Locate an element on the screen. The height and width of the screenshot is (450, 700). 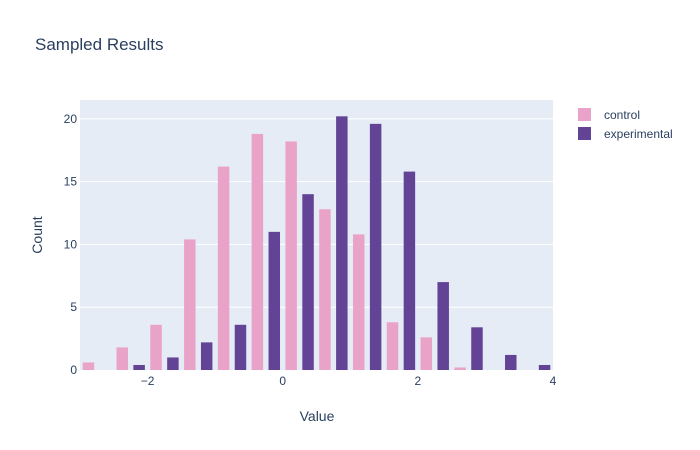
legend-item-experimental: experimental is located at coordinates (625, 134).